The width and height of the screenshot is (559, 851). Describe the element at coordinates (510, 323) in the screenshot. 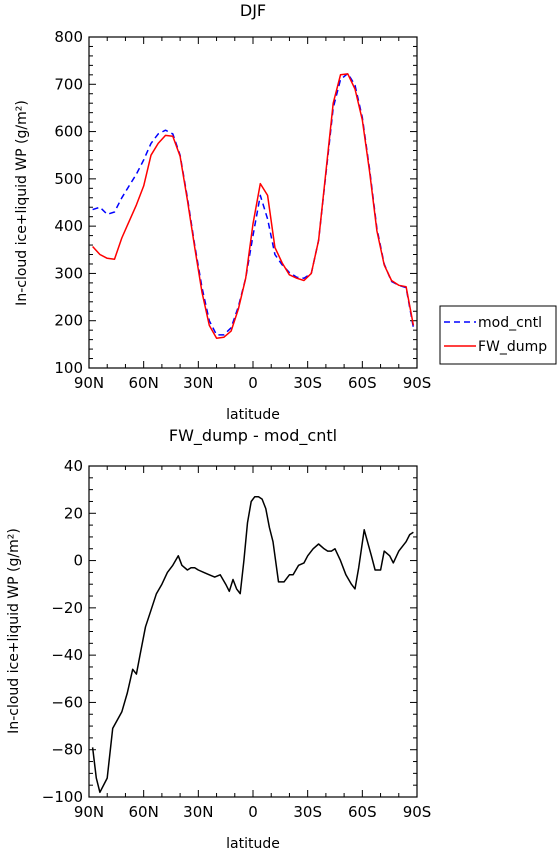

I see `legend-label-mod-cntl: mod_cntl` at that location.